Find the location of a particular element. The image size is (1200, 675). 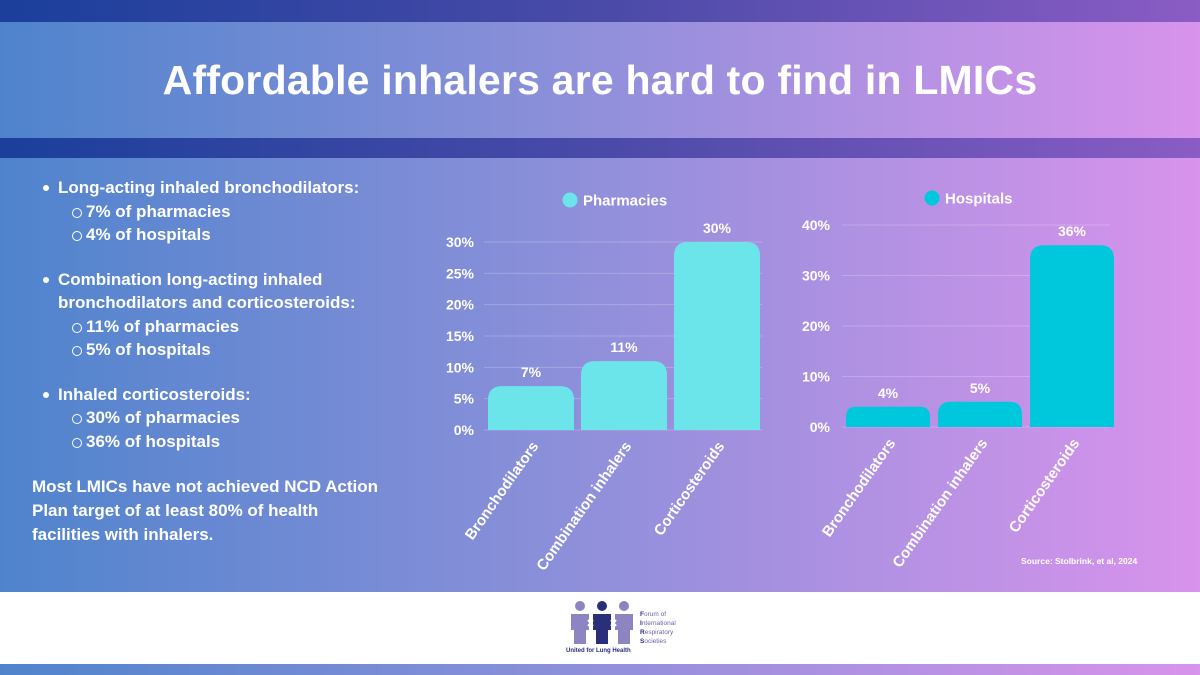

sub-bullet-item: 36% of hospitals is located at coordinates (230, 442).